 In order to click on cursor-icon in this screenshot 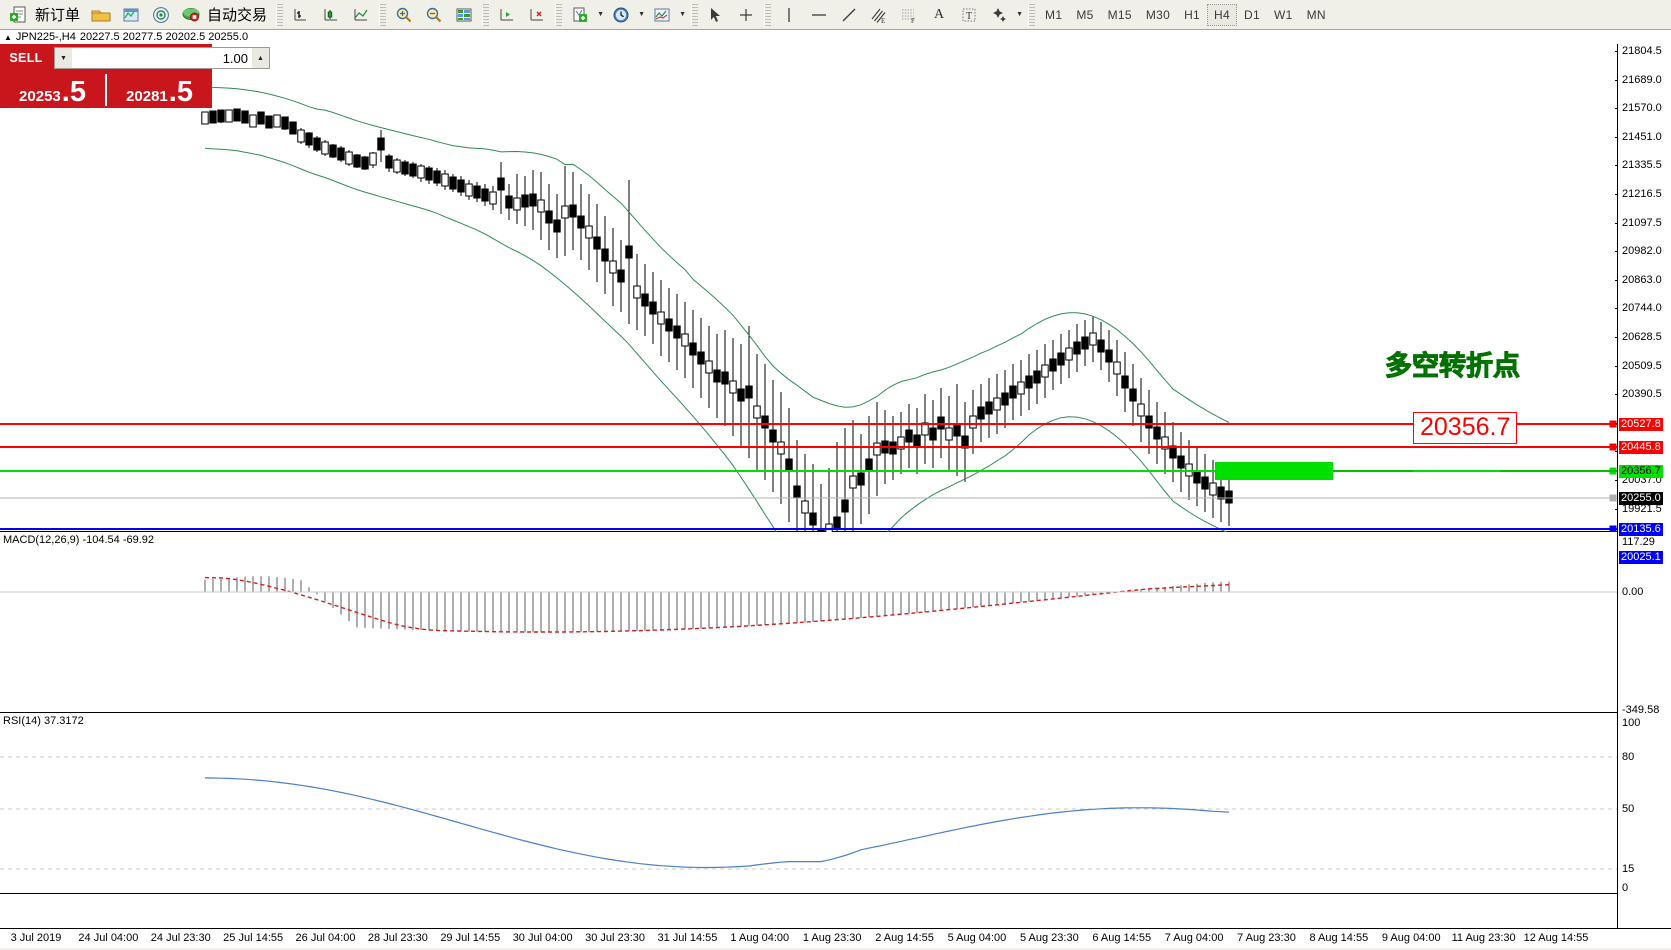, I will do `click(716, 15)`.